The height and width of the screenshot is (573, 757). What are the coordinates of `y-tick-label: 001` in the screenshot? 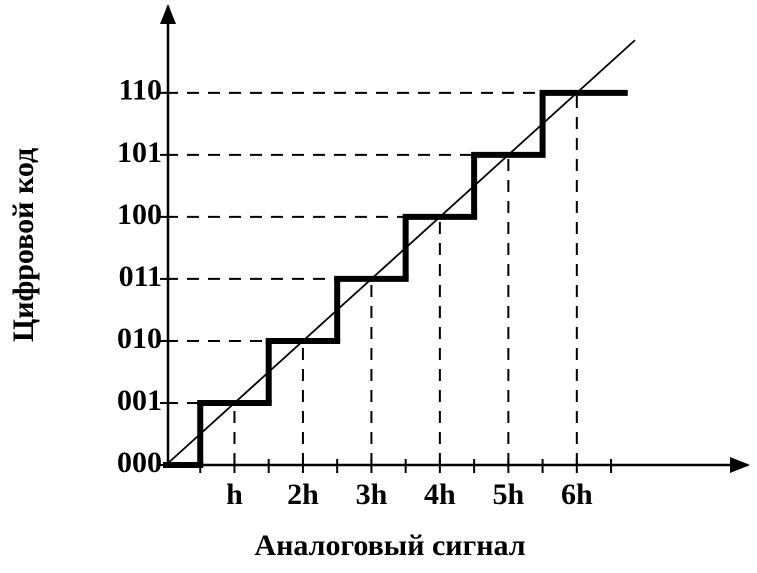 It's located at (139, 400).